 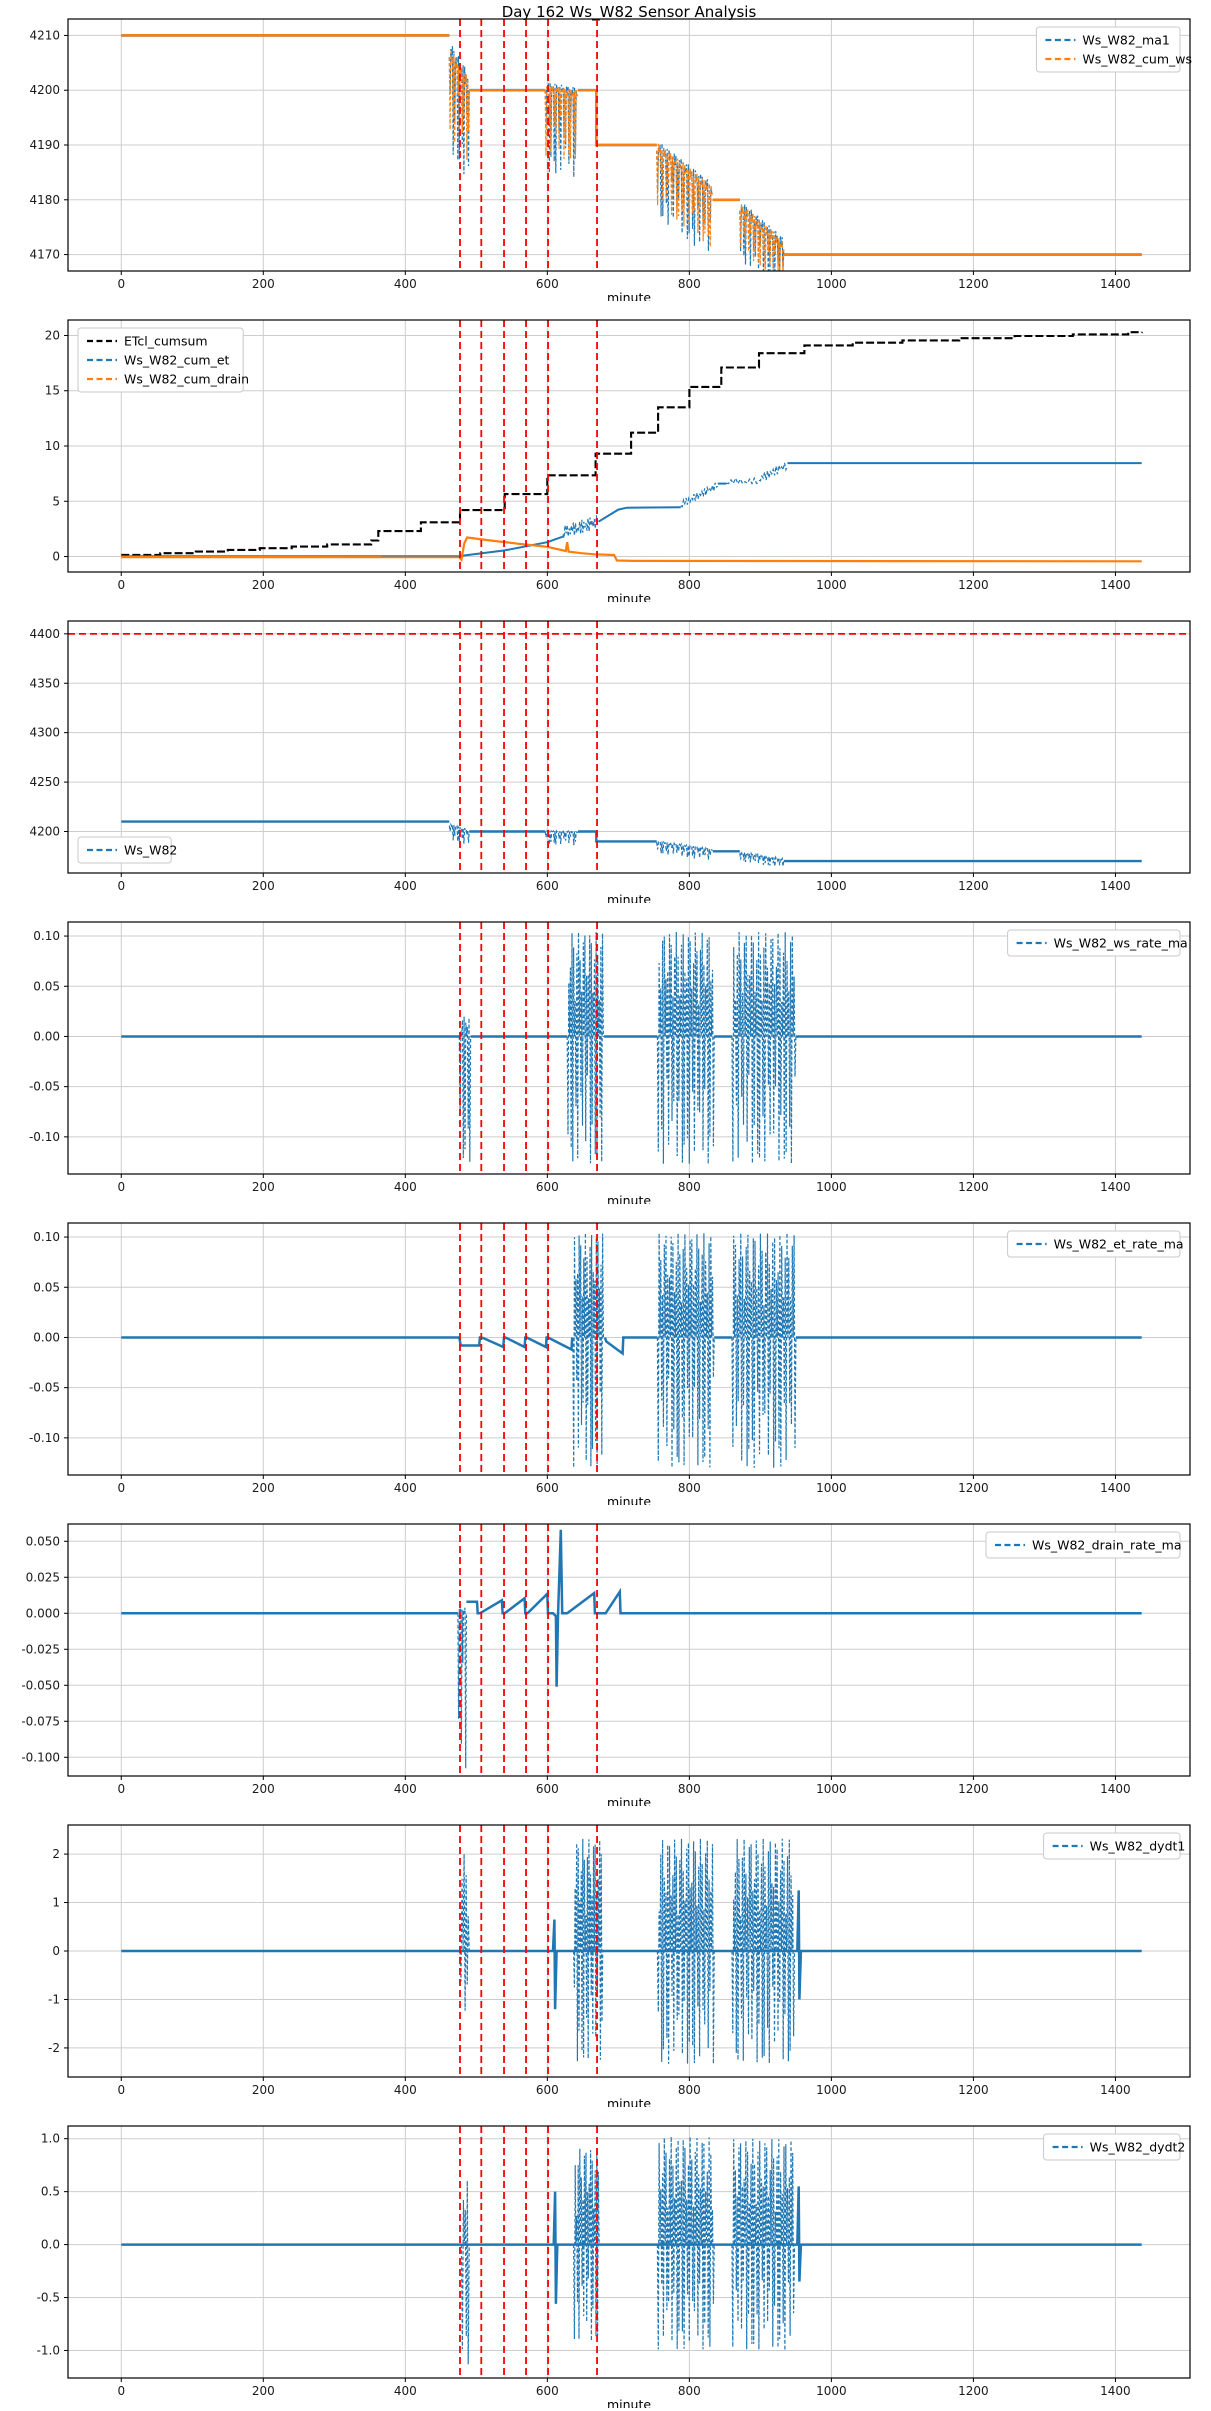 What do you see at coordinates (43, 1541) in the screenshot?
I see `y-tick-label: 0.050` at bounding box center [43, 1541].